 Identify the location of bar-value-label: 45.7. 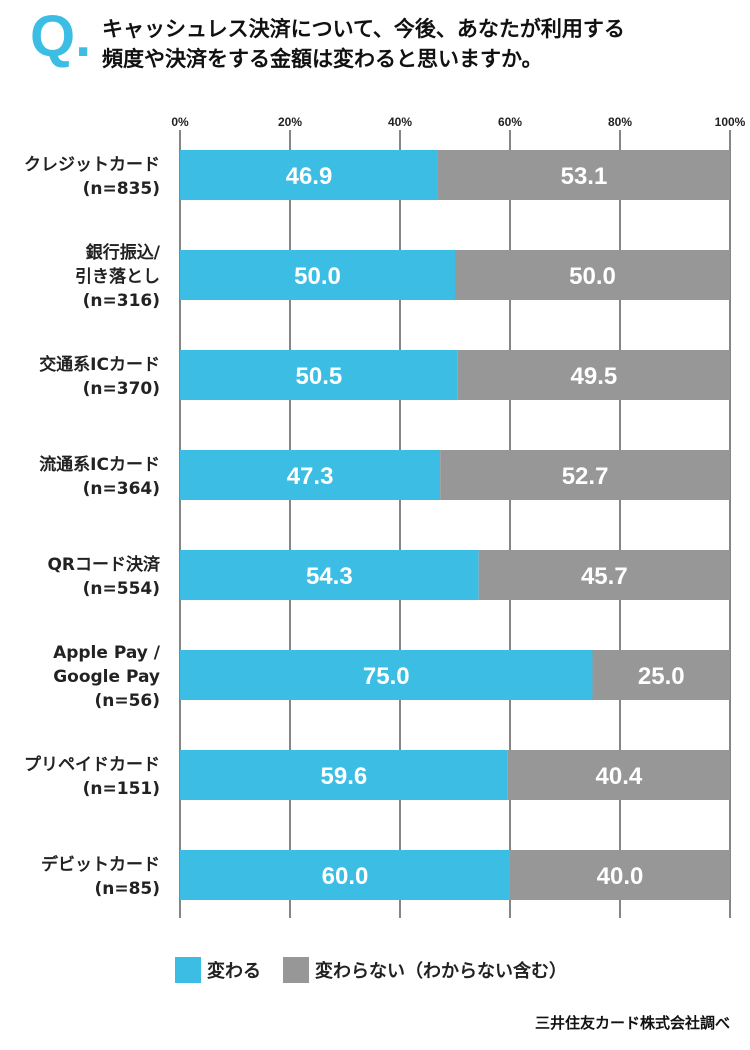
(604, 576).